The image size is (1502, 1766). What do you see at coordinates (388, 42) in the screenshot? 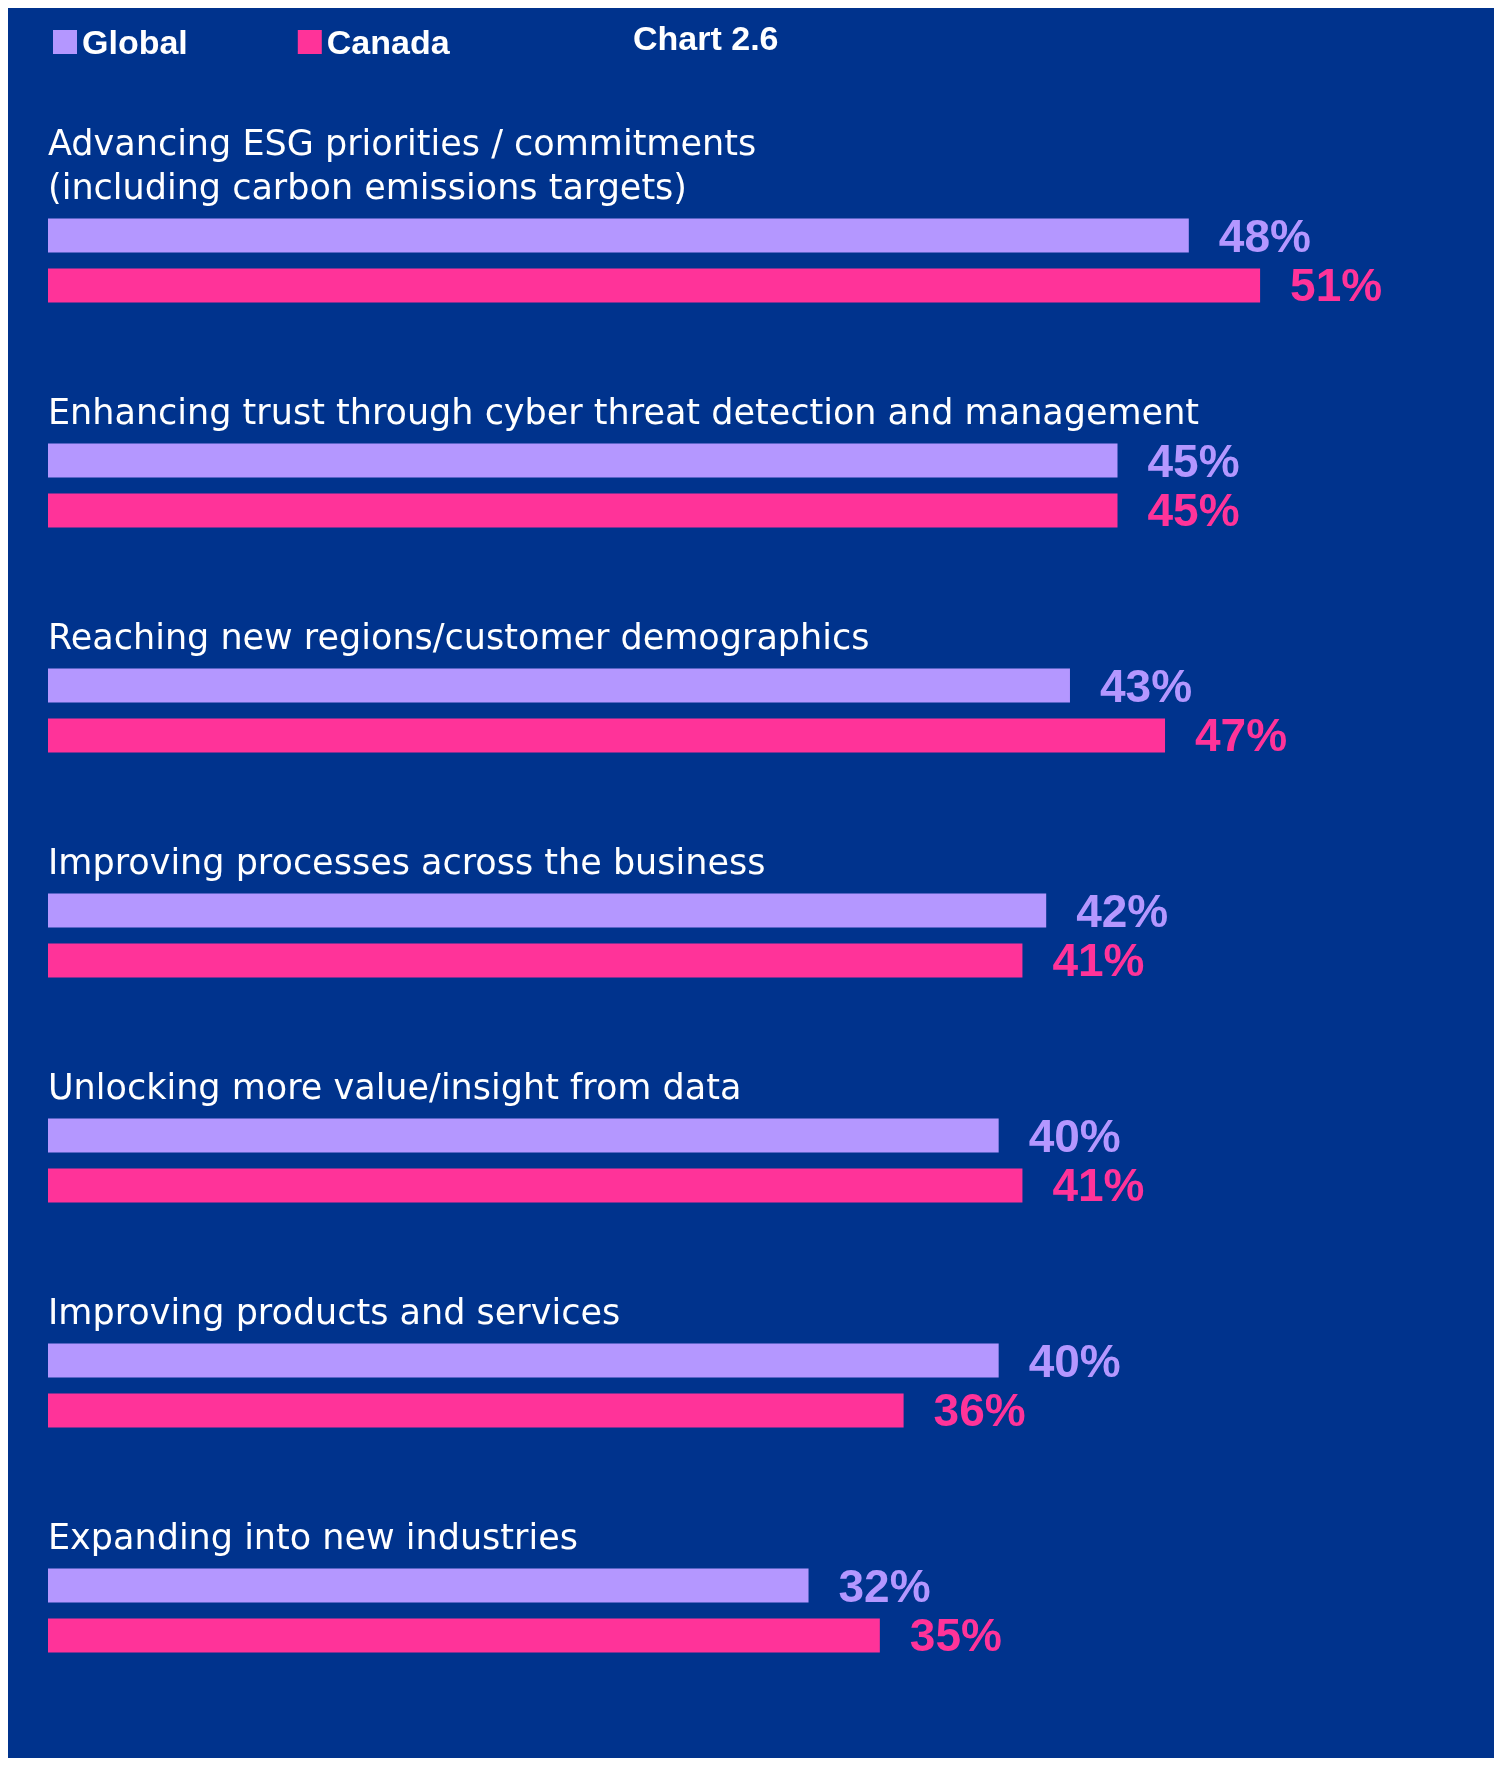
I see `legend-label: Canada` at bounding box center [388, 42].